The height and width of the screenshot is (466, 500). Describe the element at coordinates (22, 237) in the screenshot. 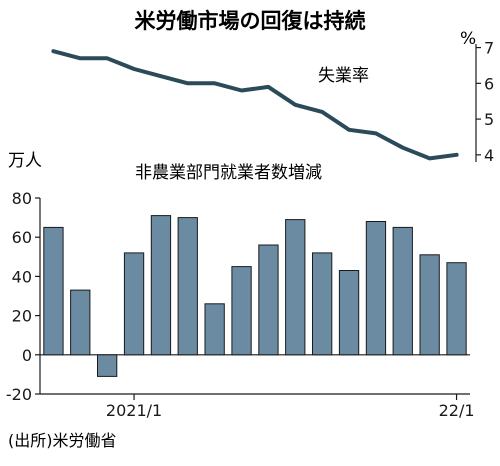

I see `bar-y-tick-label: 60` at that location.